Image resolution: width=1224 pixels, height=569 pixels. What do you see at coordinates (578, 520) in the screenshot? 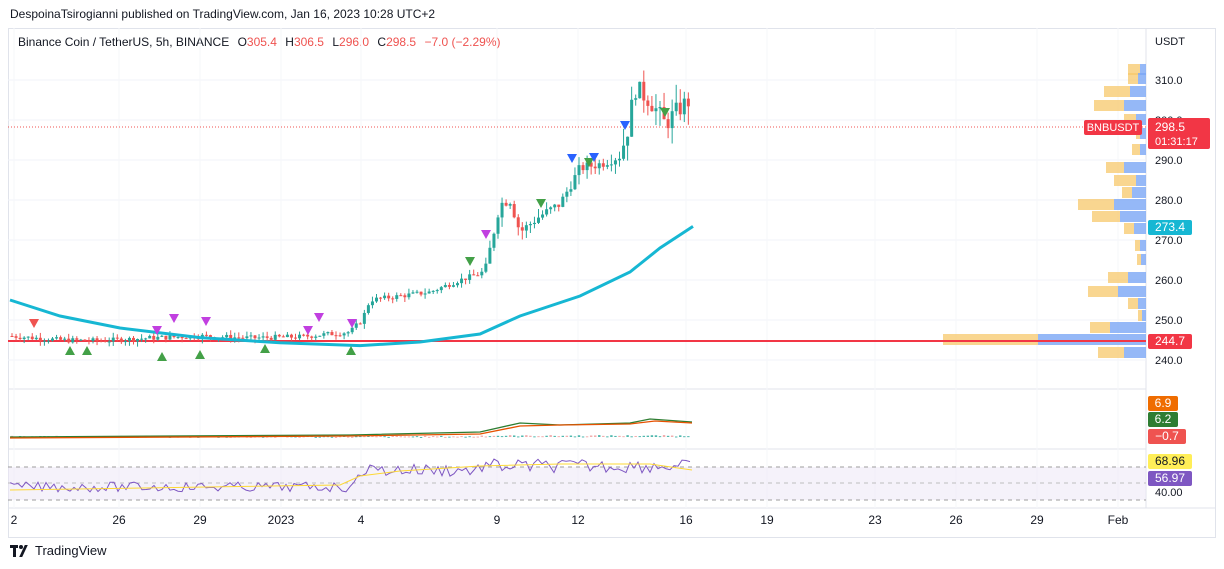
I see `time-tick: 12` at bounding box center [578, 520].